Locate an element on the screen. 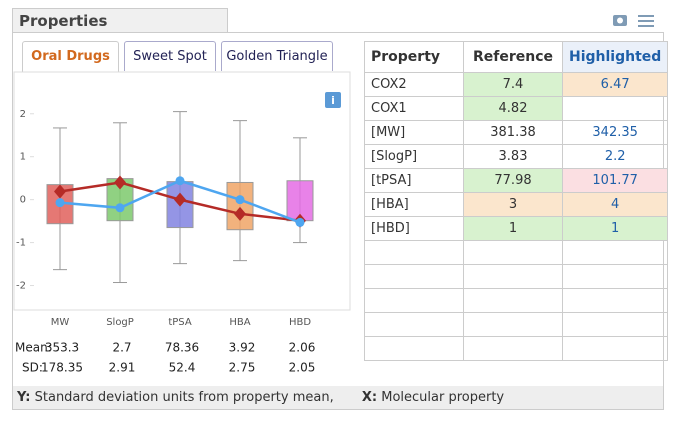 The width and height of the screenshot is (680, 425). table-cell: [tPSA] is located at coordinates (414, 180).